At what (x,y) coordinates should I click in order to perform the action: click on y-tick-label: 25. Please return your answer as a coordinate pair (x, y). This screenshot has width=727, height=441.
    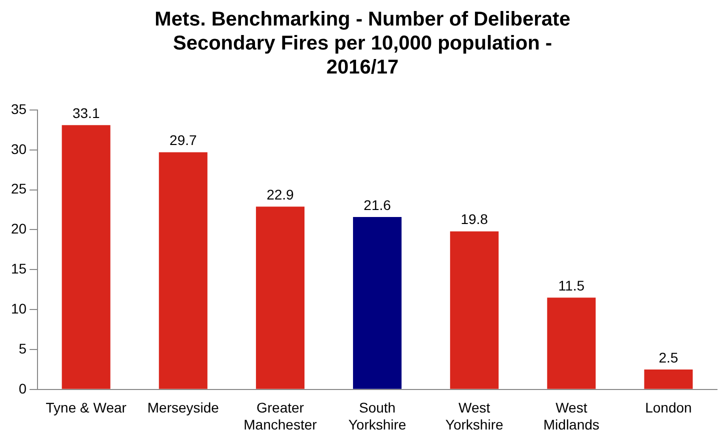
    Looking at the image, I should click on (18, 188).